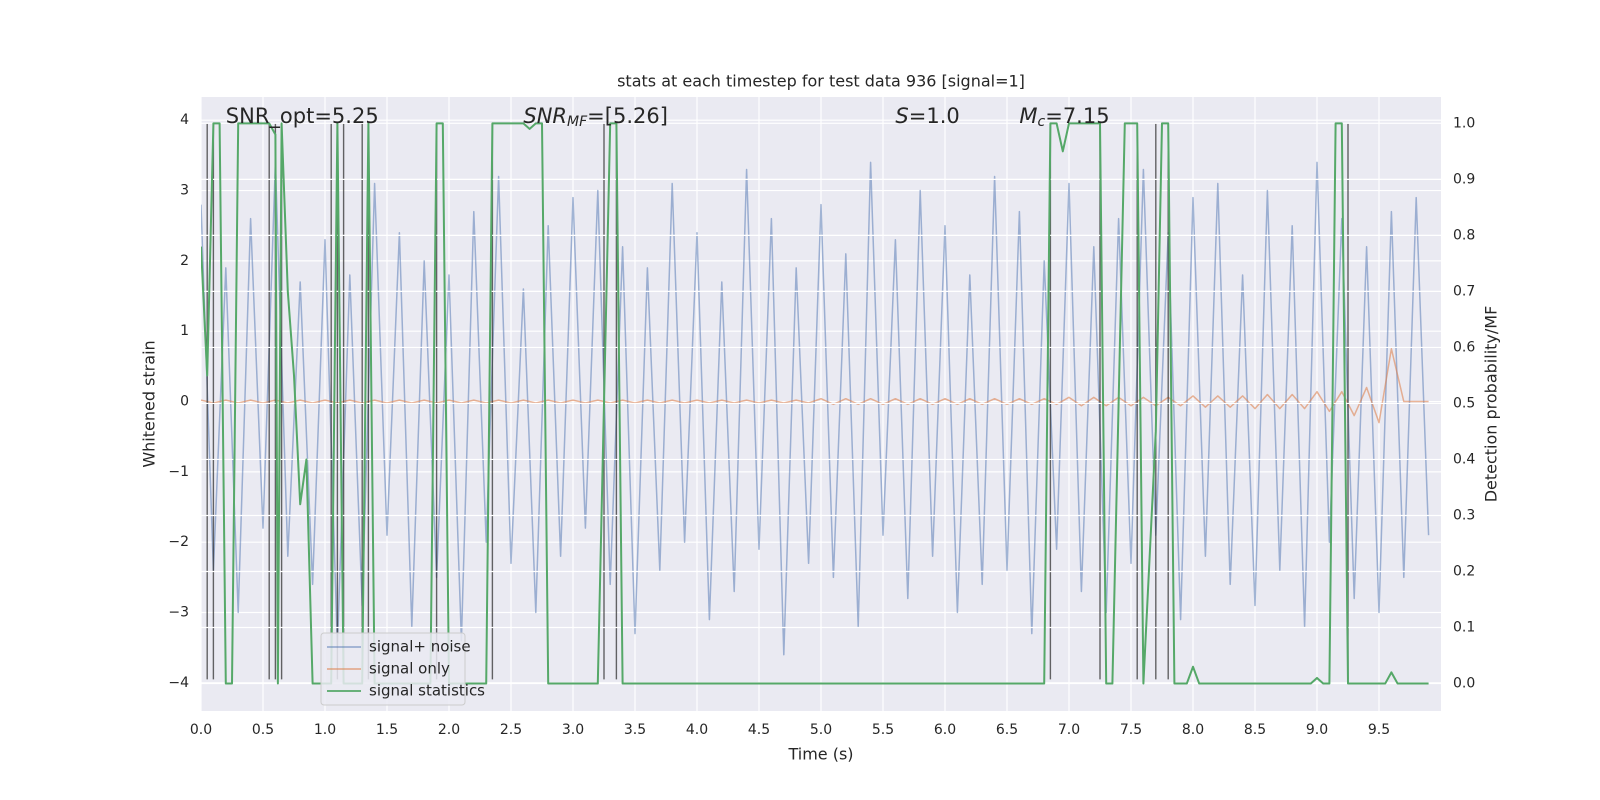  Describe the element at coordinates (627, 116) in the screenshot. I see `annotation-rest: =[5.26]` at that location.